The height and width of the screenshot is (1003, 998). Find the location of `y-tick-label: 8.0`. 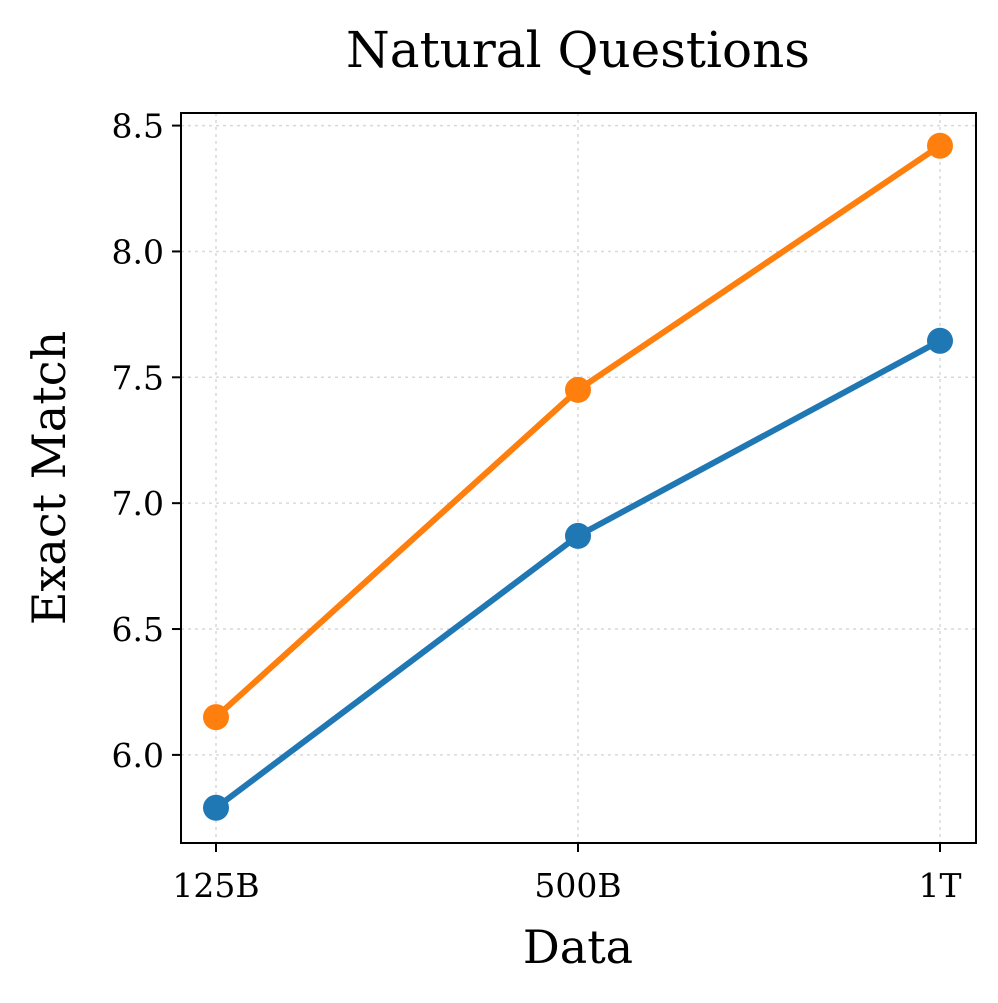

y-tick-label: 8.0 is located at coordinates (138, 251).